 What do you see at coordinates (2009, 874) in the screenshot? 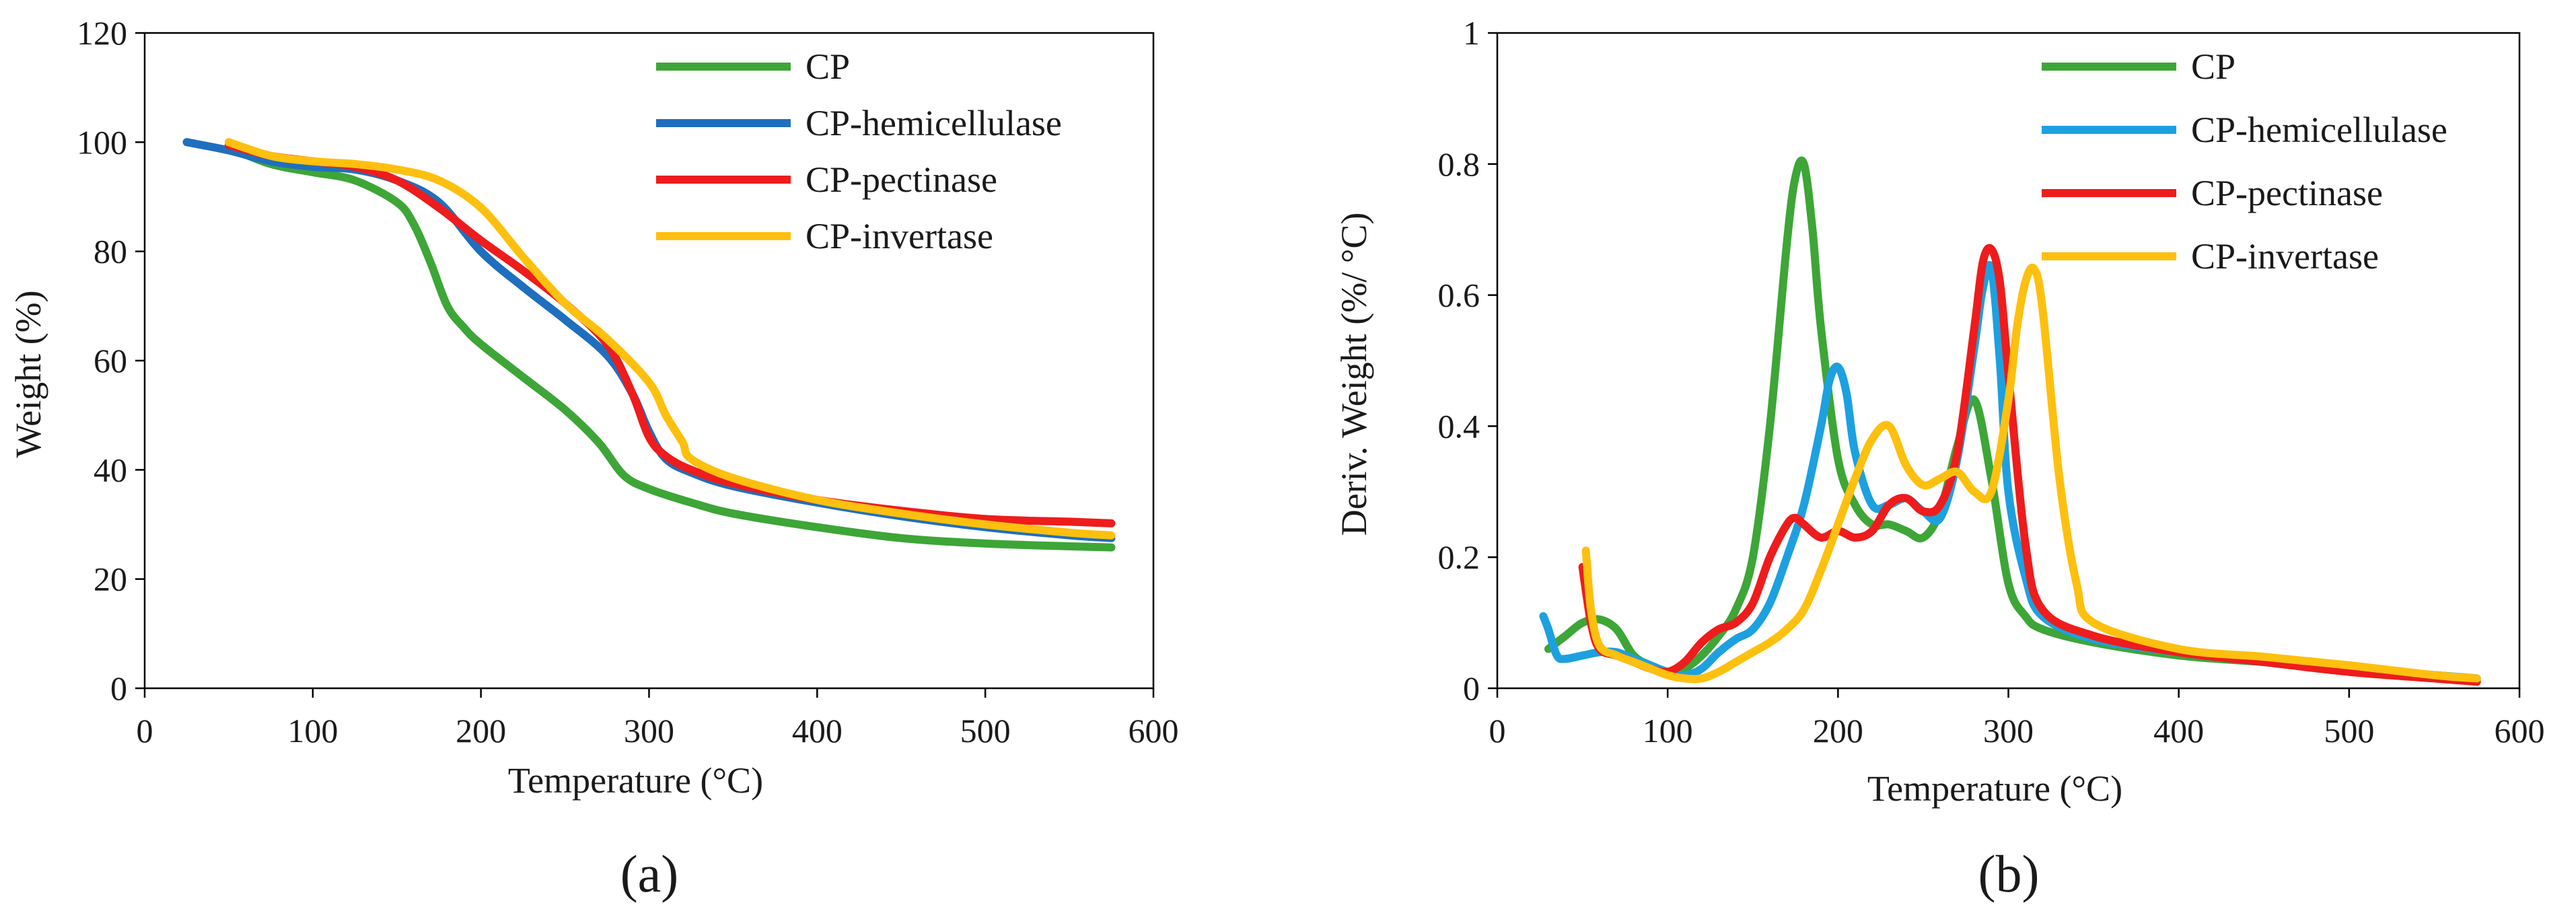
I see `panel-label: (b)` at bounding box center [2009, 874].